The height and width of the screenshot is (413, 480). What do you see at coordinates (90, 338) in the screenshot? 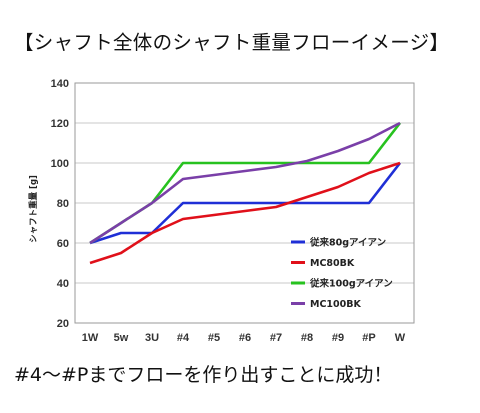
I see `x-tick-label: 1W` at bounding box center [90, 338].